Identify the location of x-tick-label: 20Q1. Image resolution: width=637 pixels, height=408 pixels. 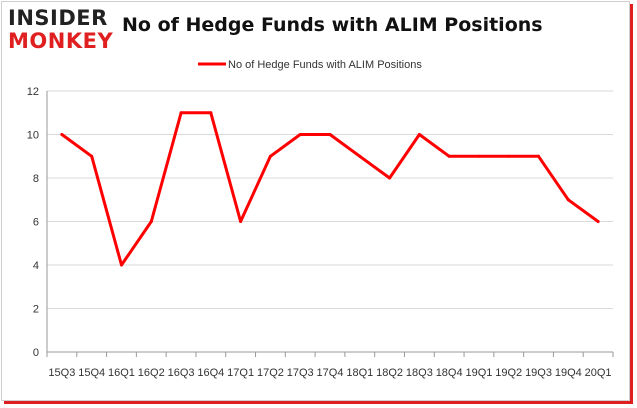
(598, 373).